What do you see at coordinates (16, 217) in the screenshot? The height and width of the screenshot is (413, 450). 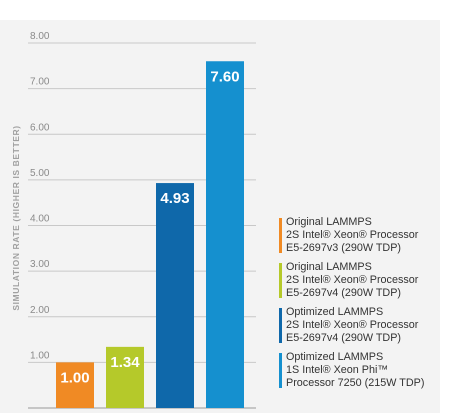 I see `y-axis-label: SIMULATION RATE (HIGHER IS BETTER)` at bounding box center [16, 217].